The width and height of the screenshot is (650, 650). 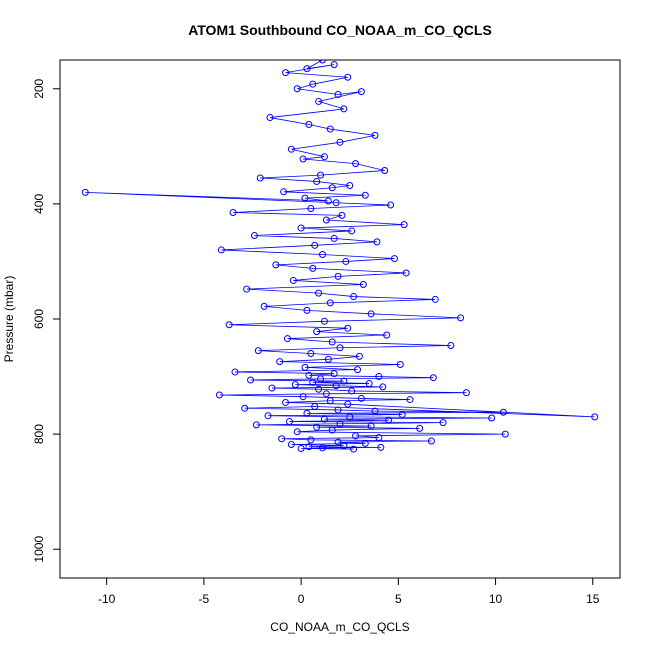 I want to click on y-tick-label: 1000, so click(x=39, y=549).